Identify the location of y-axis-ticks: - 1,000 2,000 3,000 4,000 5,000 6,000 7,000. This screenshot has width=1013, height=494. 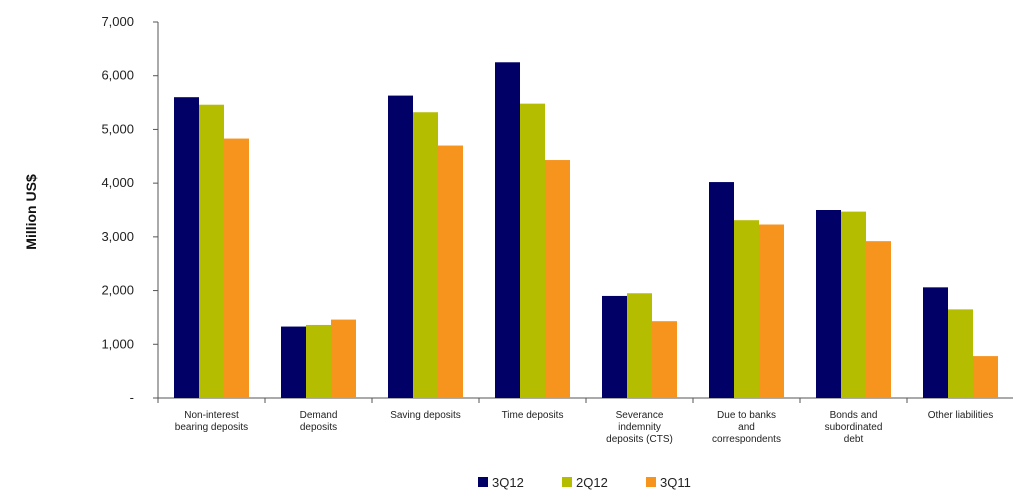
(129, 209).